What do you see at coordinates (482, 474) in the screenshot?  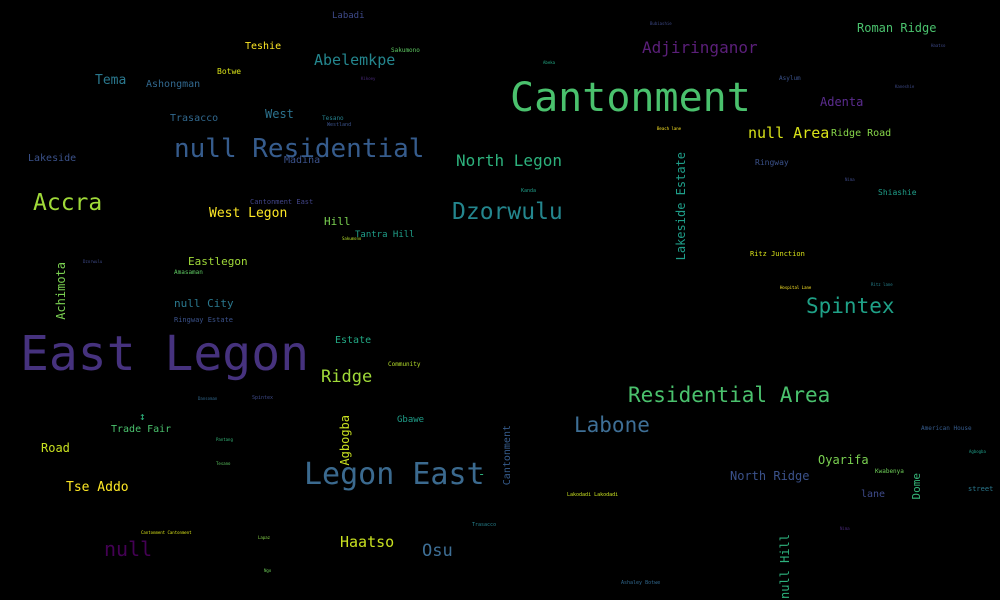 I see `word: -` at bounding box center [482, 474].